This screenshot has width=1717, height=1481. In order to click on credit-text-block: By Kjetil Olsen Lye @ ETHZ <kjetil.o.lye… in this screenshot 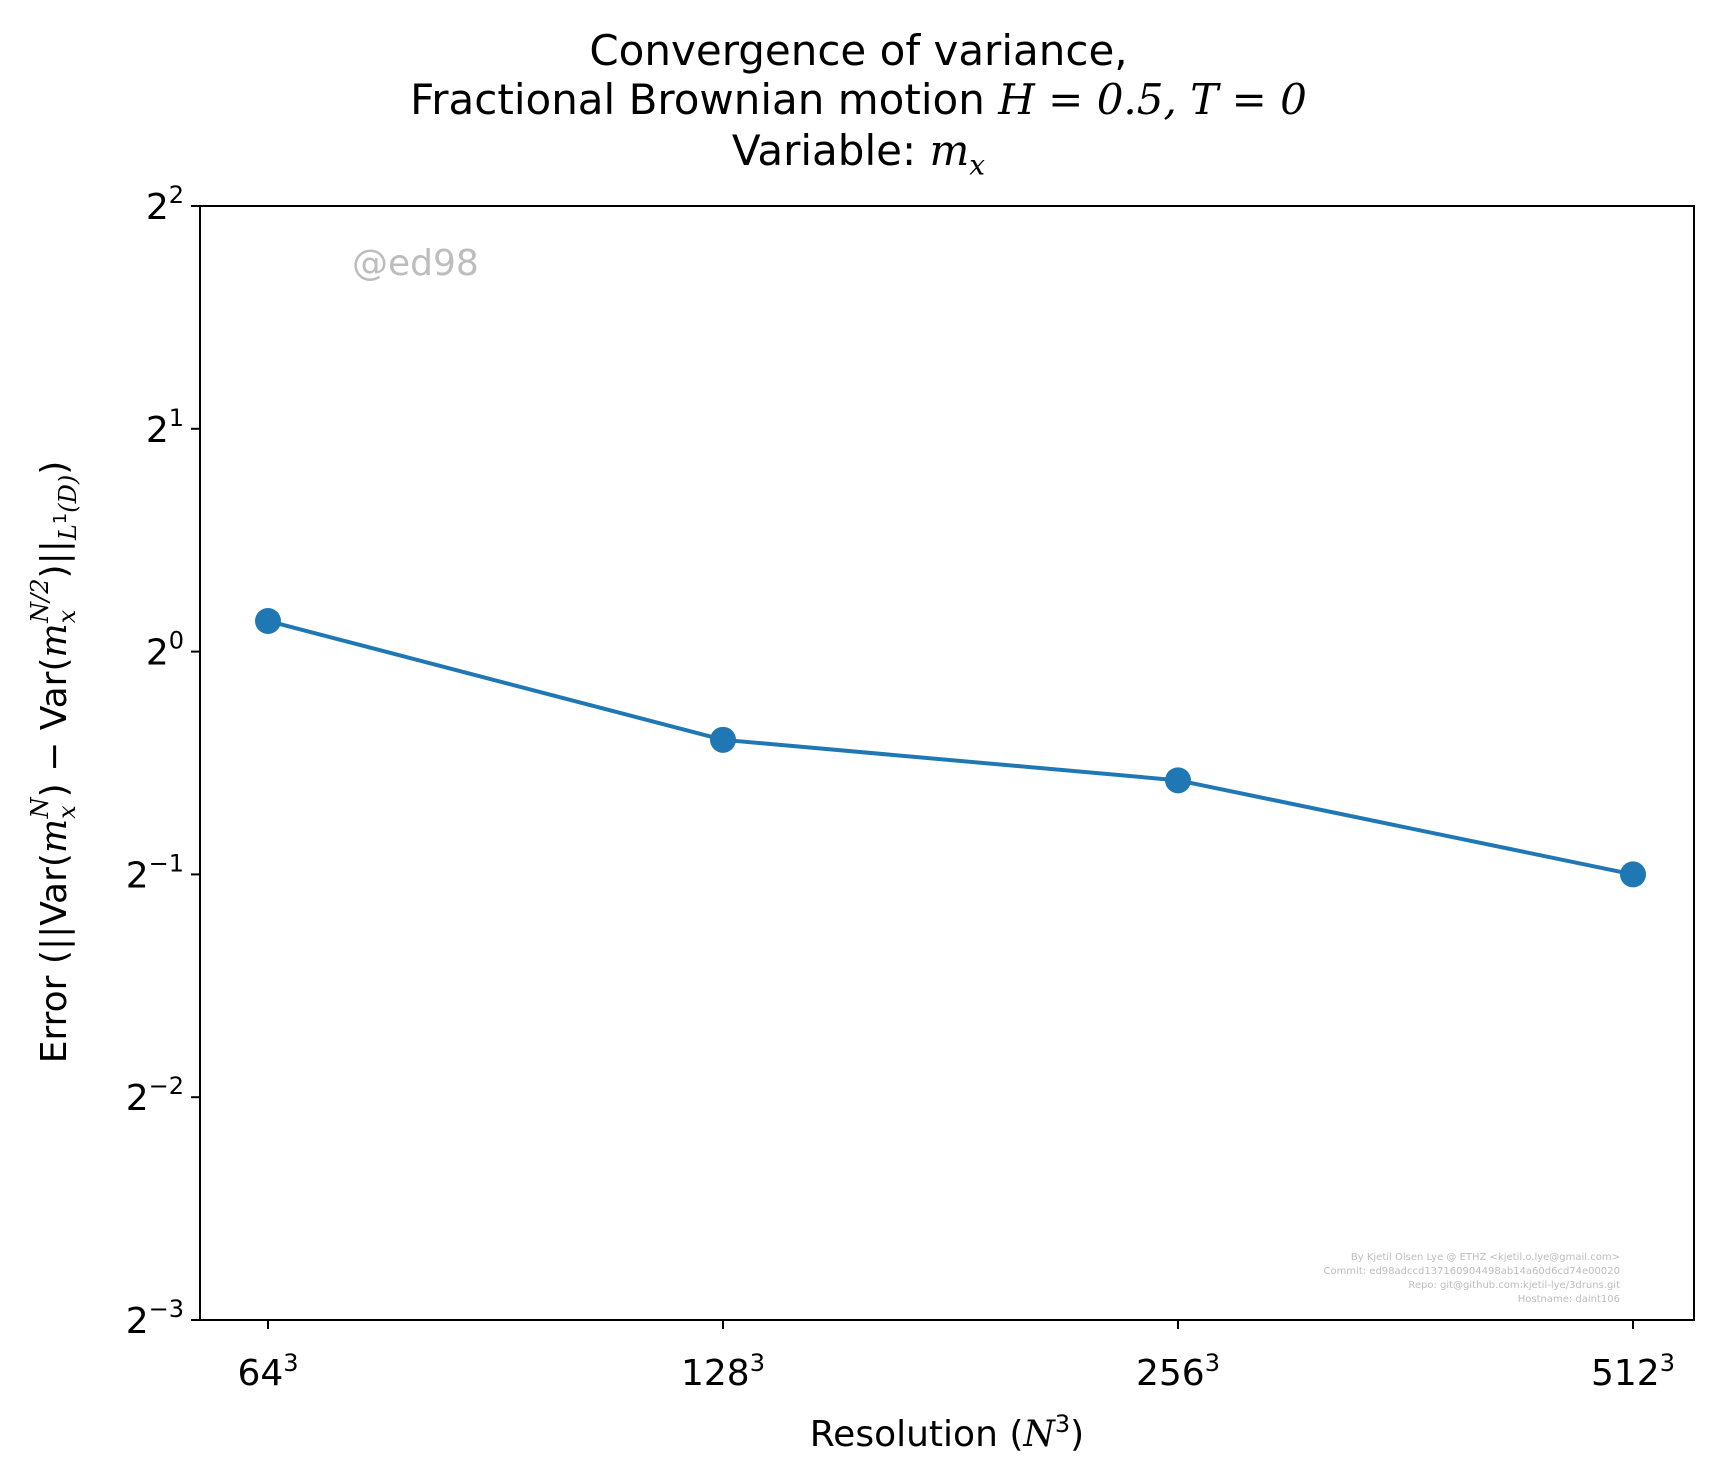, I will do `click(1471, 1278)`.